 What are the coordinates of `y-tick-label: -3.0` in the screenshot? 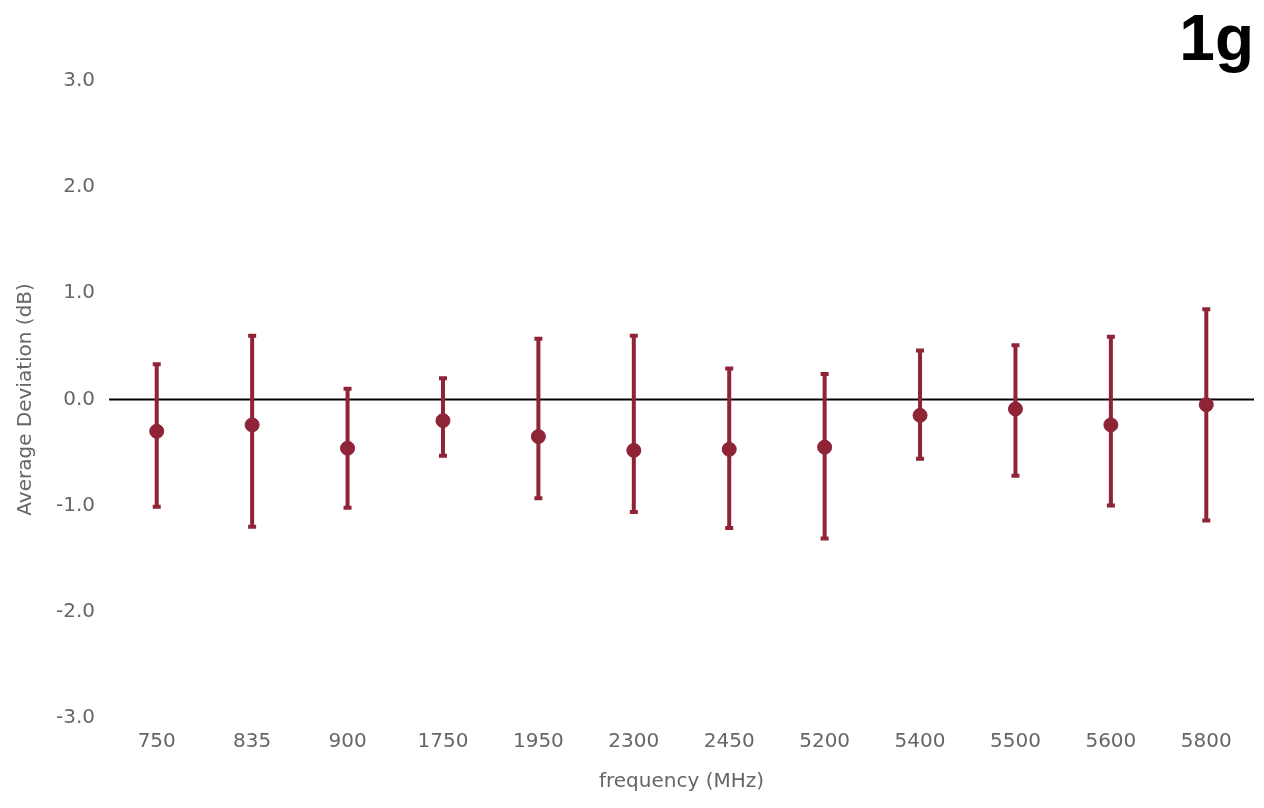 It's located at (75, 716).